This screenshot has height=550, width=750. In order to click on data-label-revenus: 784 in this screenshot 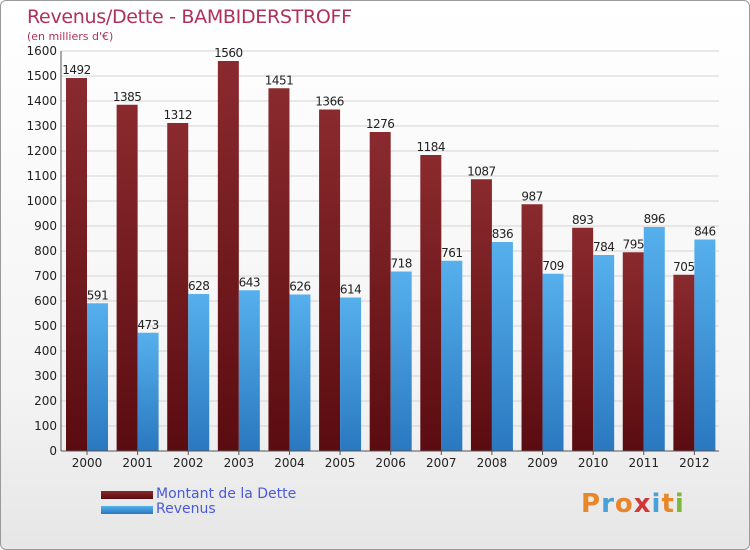, I will do `click(603, 247)`.